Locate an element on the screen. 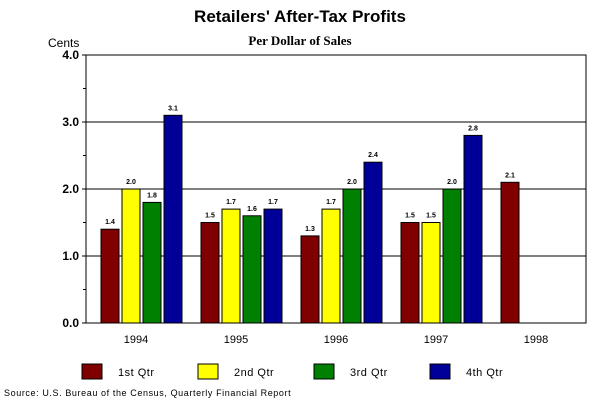  bar-3rd-qtr-1995 is located at coordinates (252, 269).